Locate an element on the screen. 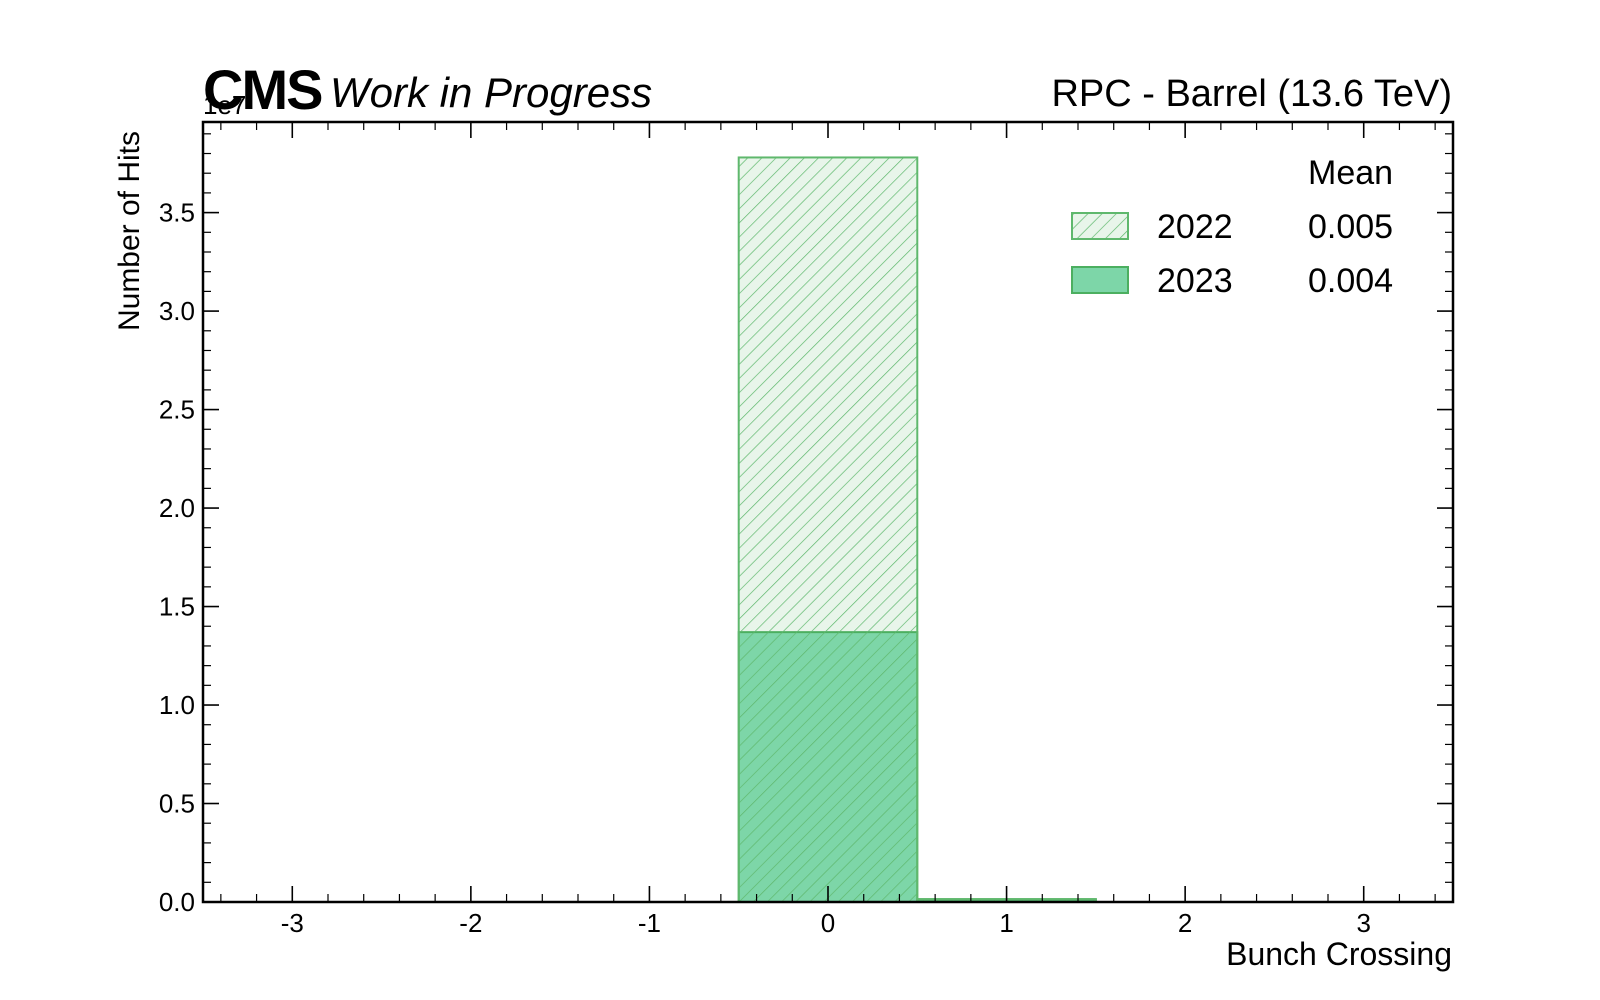 This screenshot has width=1600, height=1000. legend-header: Mean is located at coordinates (1350, 173).